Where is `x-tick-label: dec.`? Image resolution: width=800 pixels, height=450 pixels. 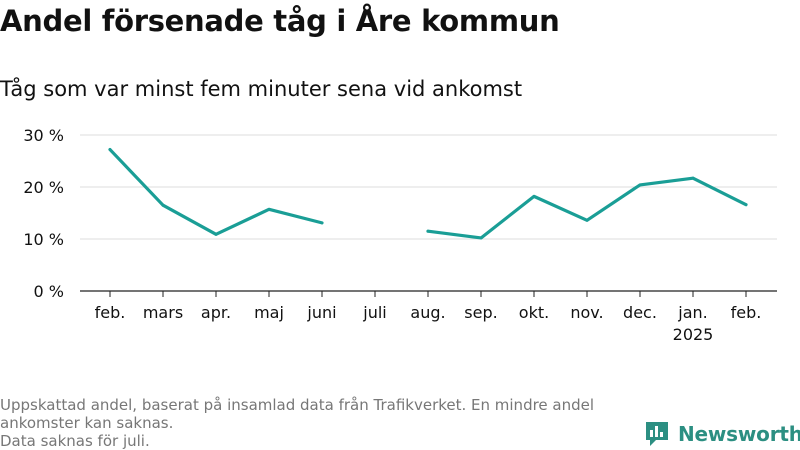
x-tick-label: dec. is located at coordinates (640, 312).